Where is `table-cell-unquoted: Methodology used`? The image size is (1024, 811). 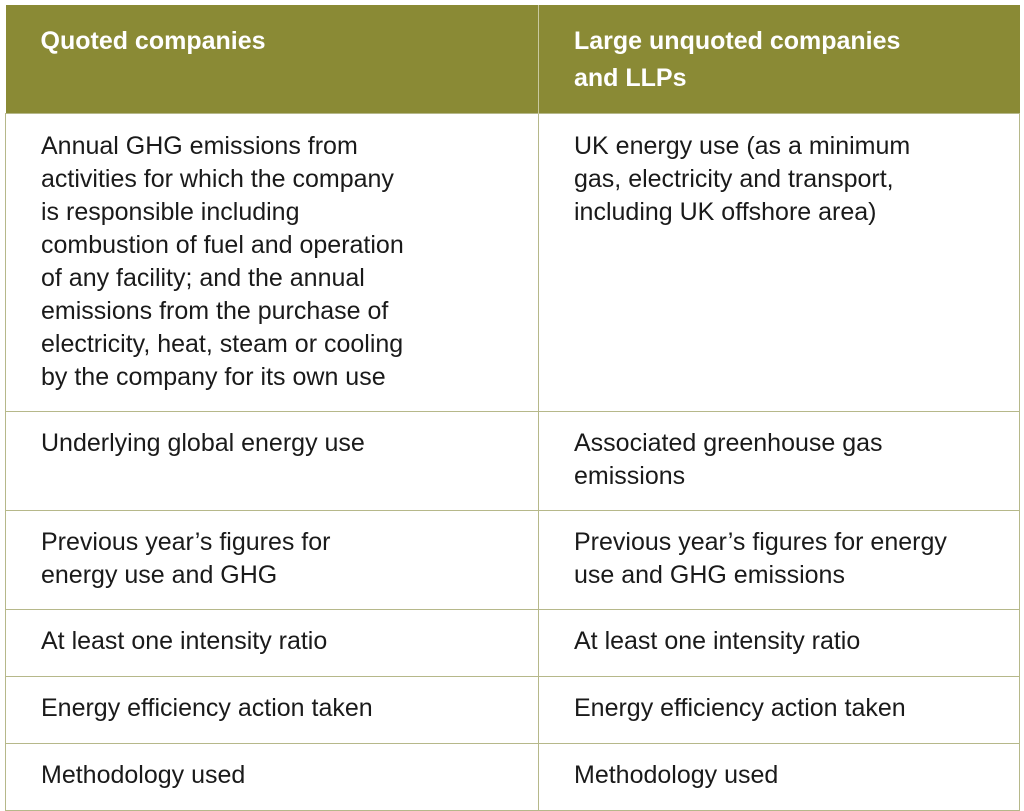 table-cell-unquoted: Methodology used is located at coordinates (779, 777).